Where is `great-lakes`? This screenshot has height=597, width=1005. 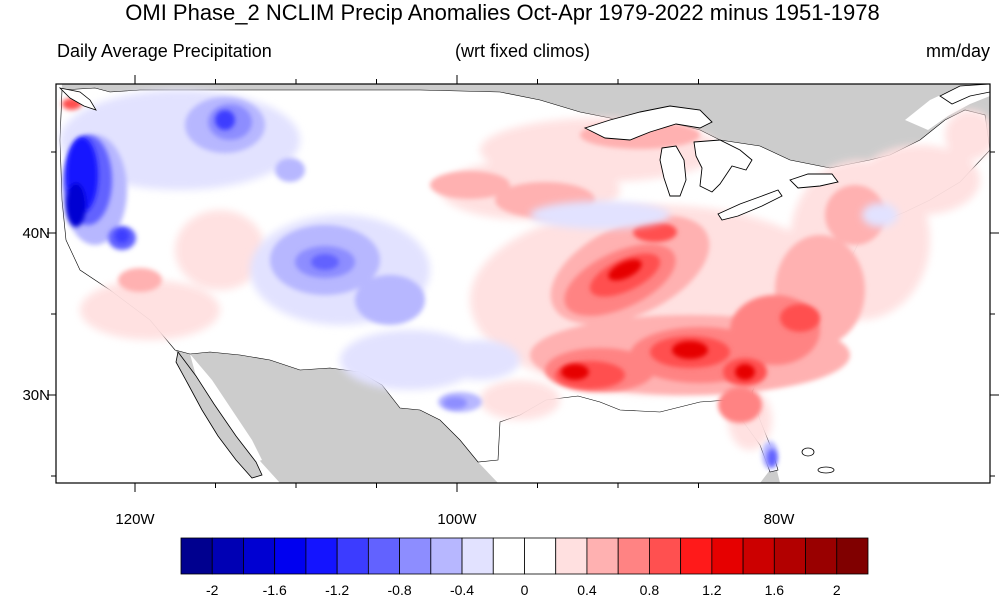 great-lakes is located at coordinates (711, 163).